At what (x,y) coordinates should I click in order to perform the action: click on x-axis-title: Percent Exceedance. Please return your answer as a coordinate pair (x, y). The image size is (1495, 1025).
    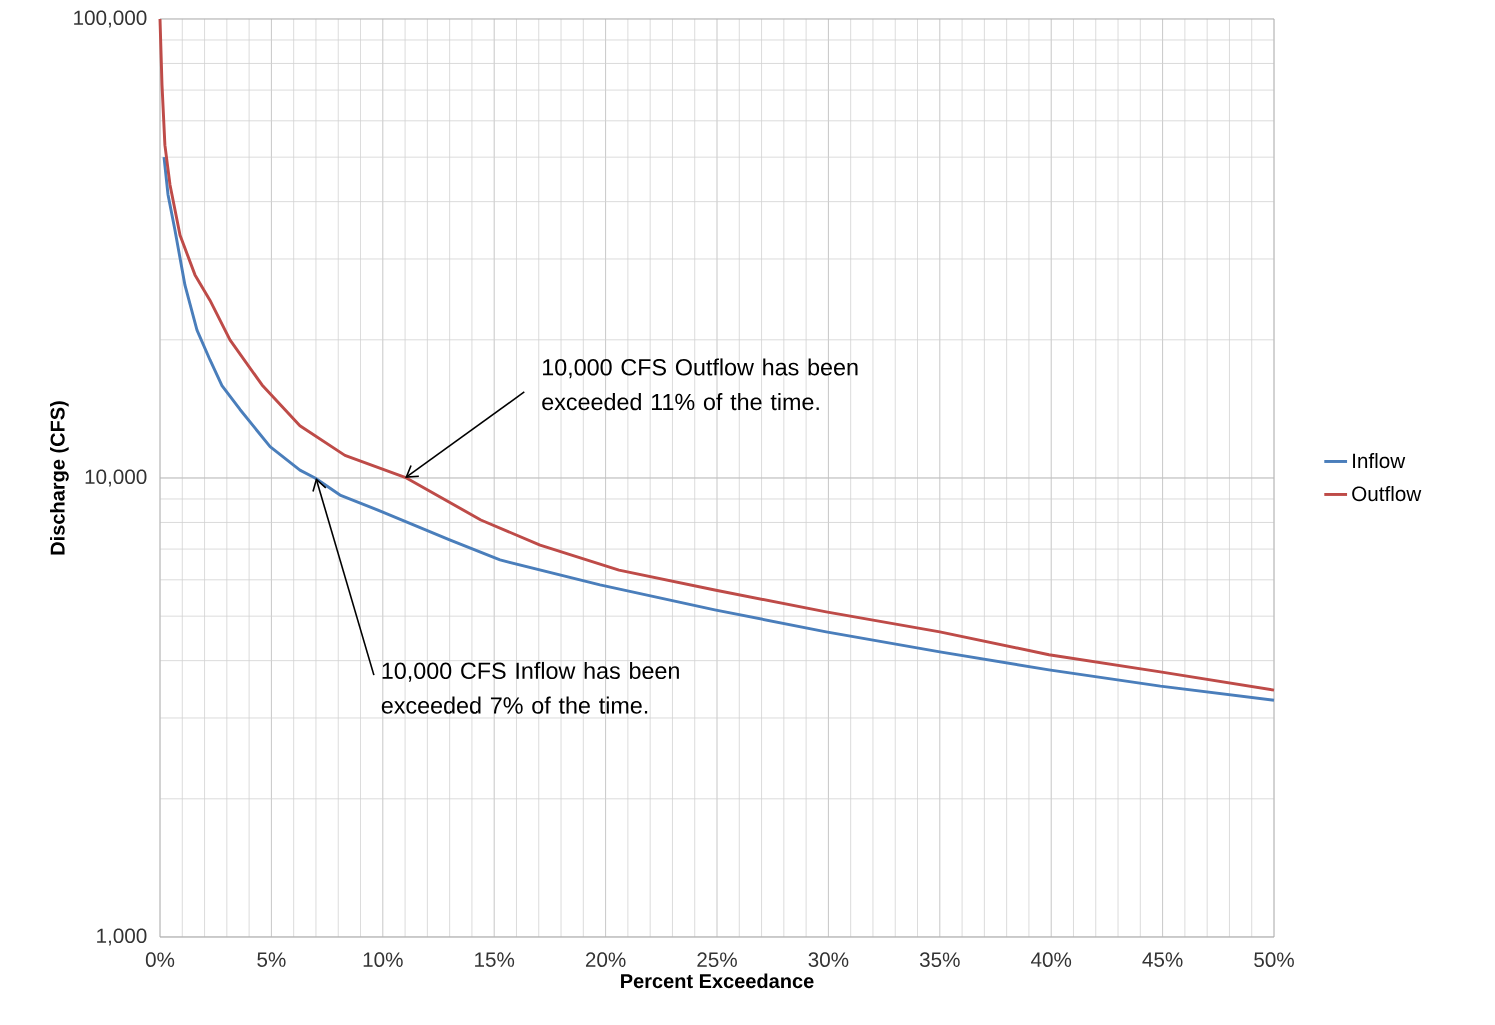
    Looking at the image, I should click on (717, 981).